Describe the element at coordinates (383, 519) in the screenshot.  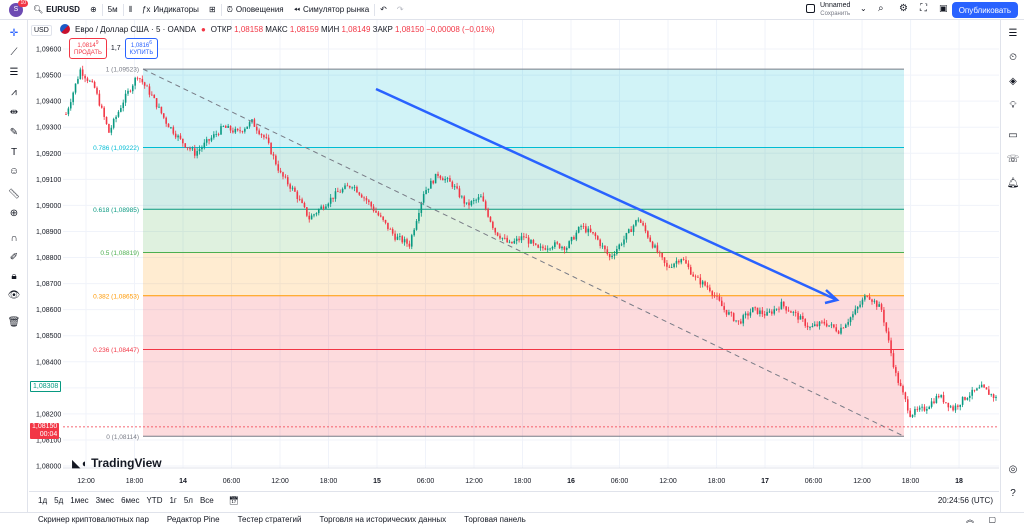
I see `tab-replay-trading: Торговля на исторических данных` at that location.